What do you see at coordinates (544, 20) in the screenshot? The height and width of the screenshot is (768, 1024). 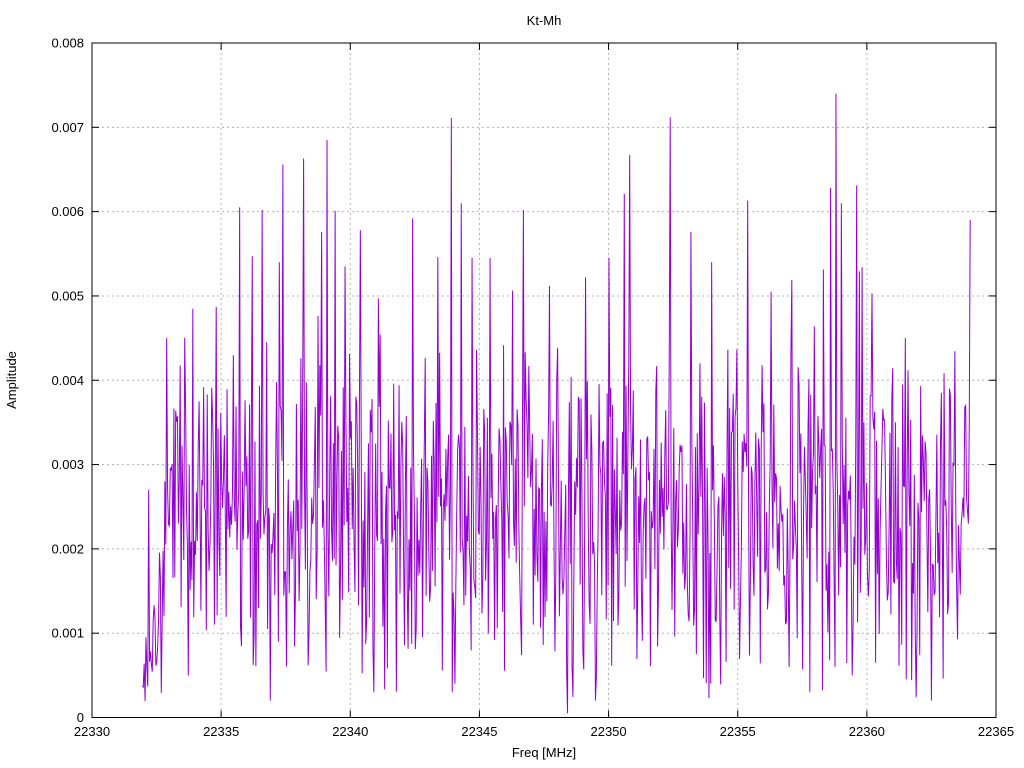 I see `chart-title: Kt-Mh` at bounding box center [544, 20].